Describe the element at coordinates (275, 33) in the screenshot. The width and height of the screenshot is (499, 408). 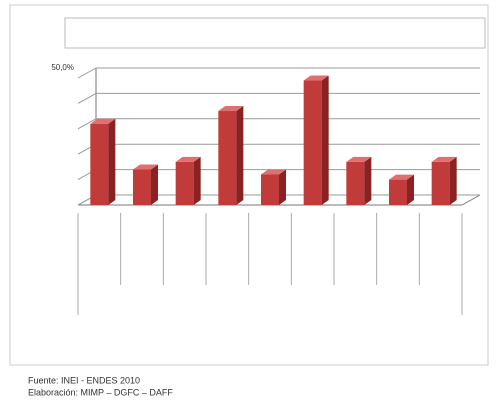
I see `title-box` at that location.